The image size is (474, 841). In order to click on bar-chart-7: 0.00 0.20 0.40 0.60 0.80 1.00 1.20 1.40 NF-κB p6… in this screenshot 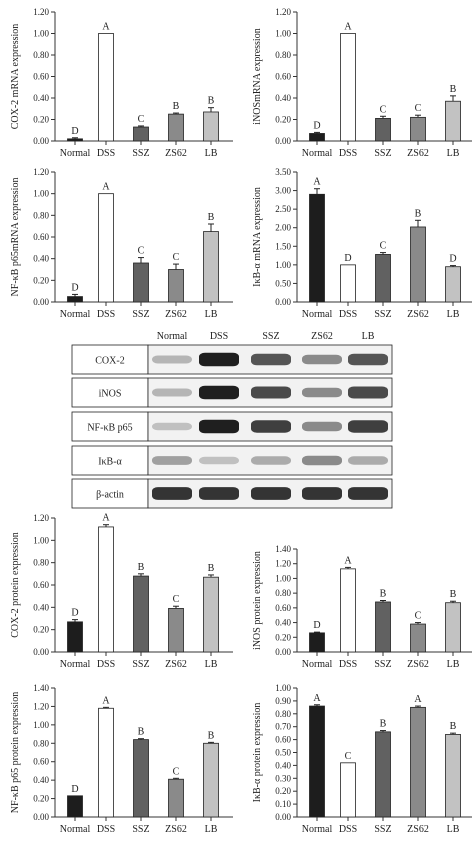, I will do `click(121, 759)`.